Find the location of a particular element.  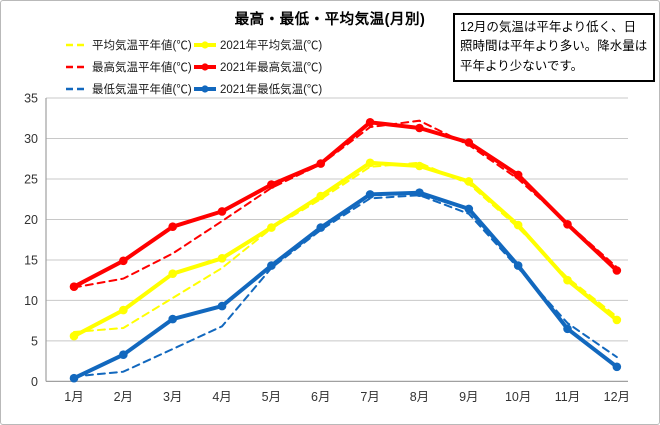

x-tick-label: 7月 is located at coordinates (369, 397).